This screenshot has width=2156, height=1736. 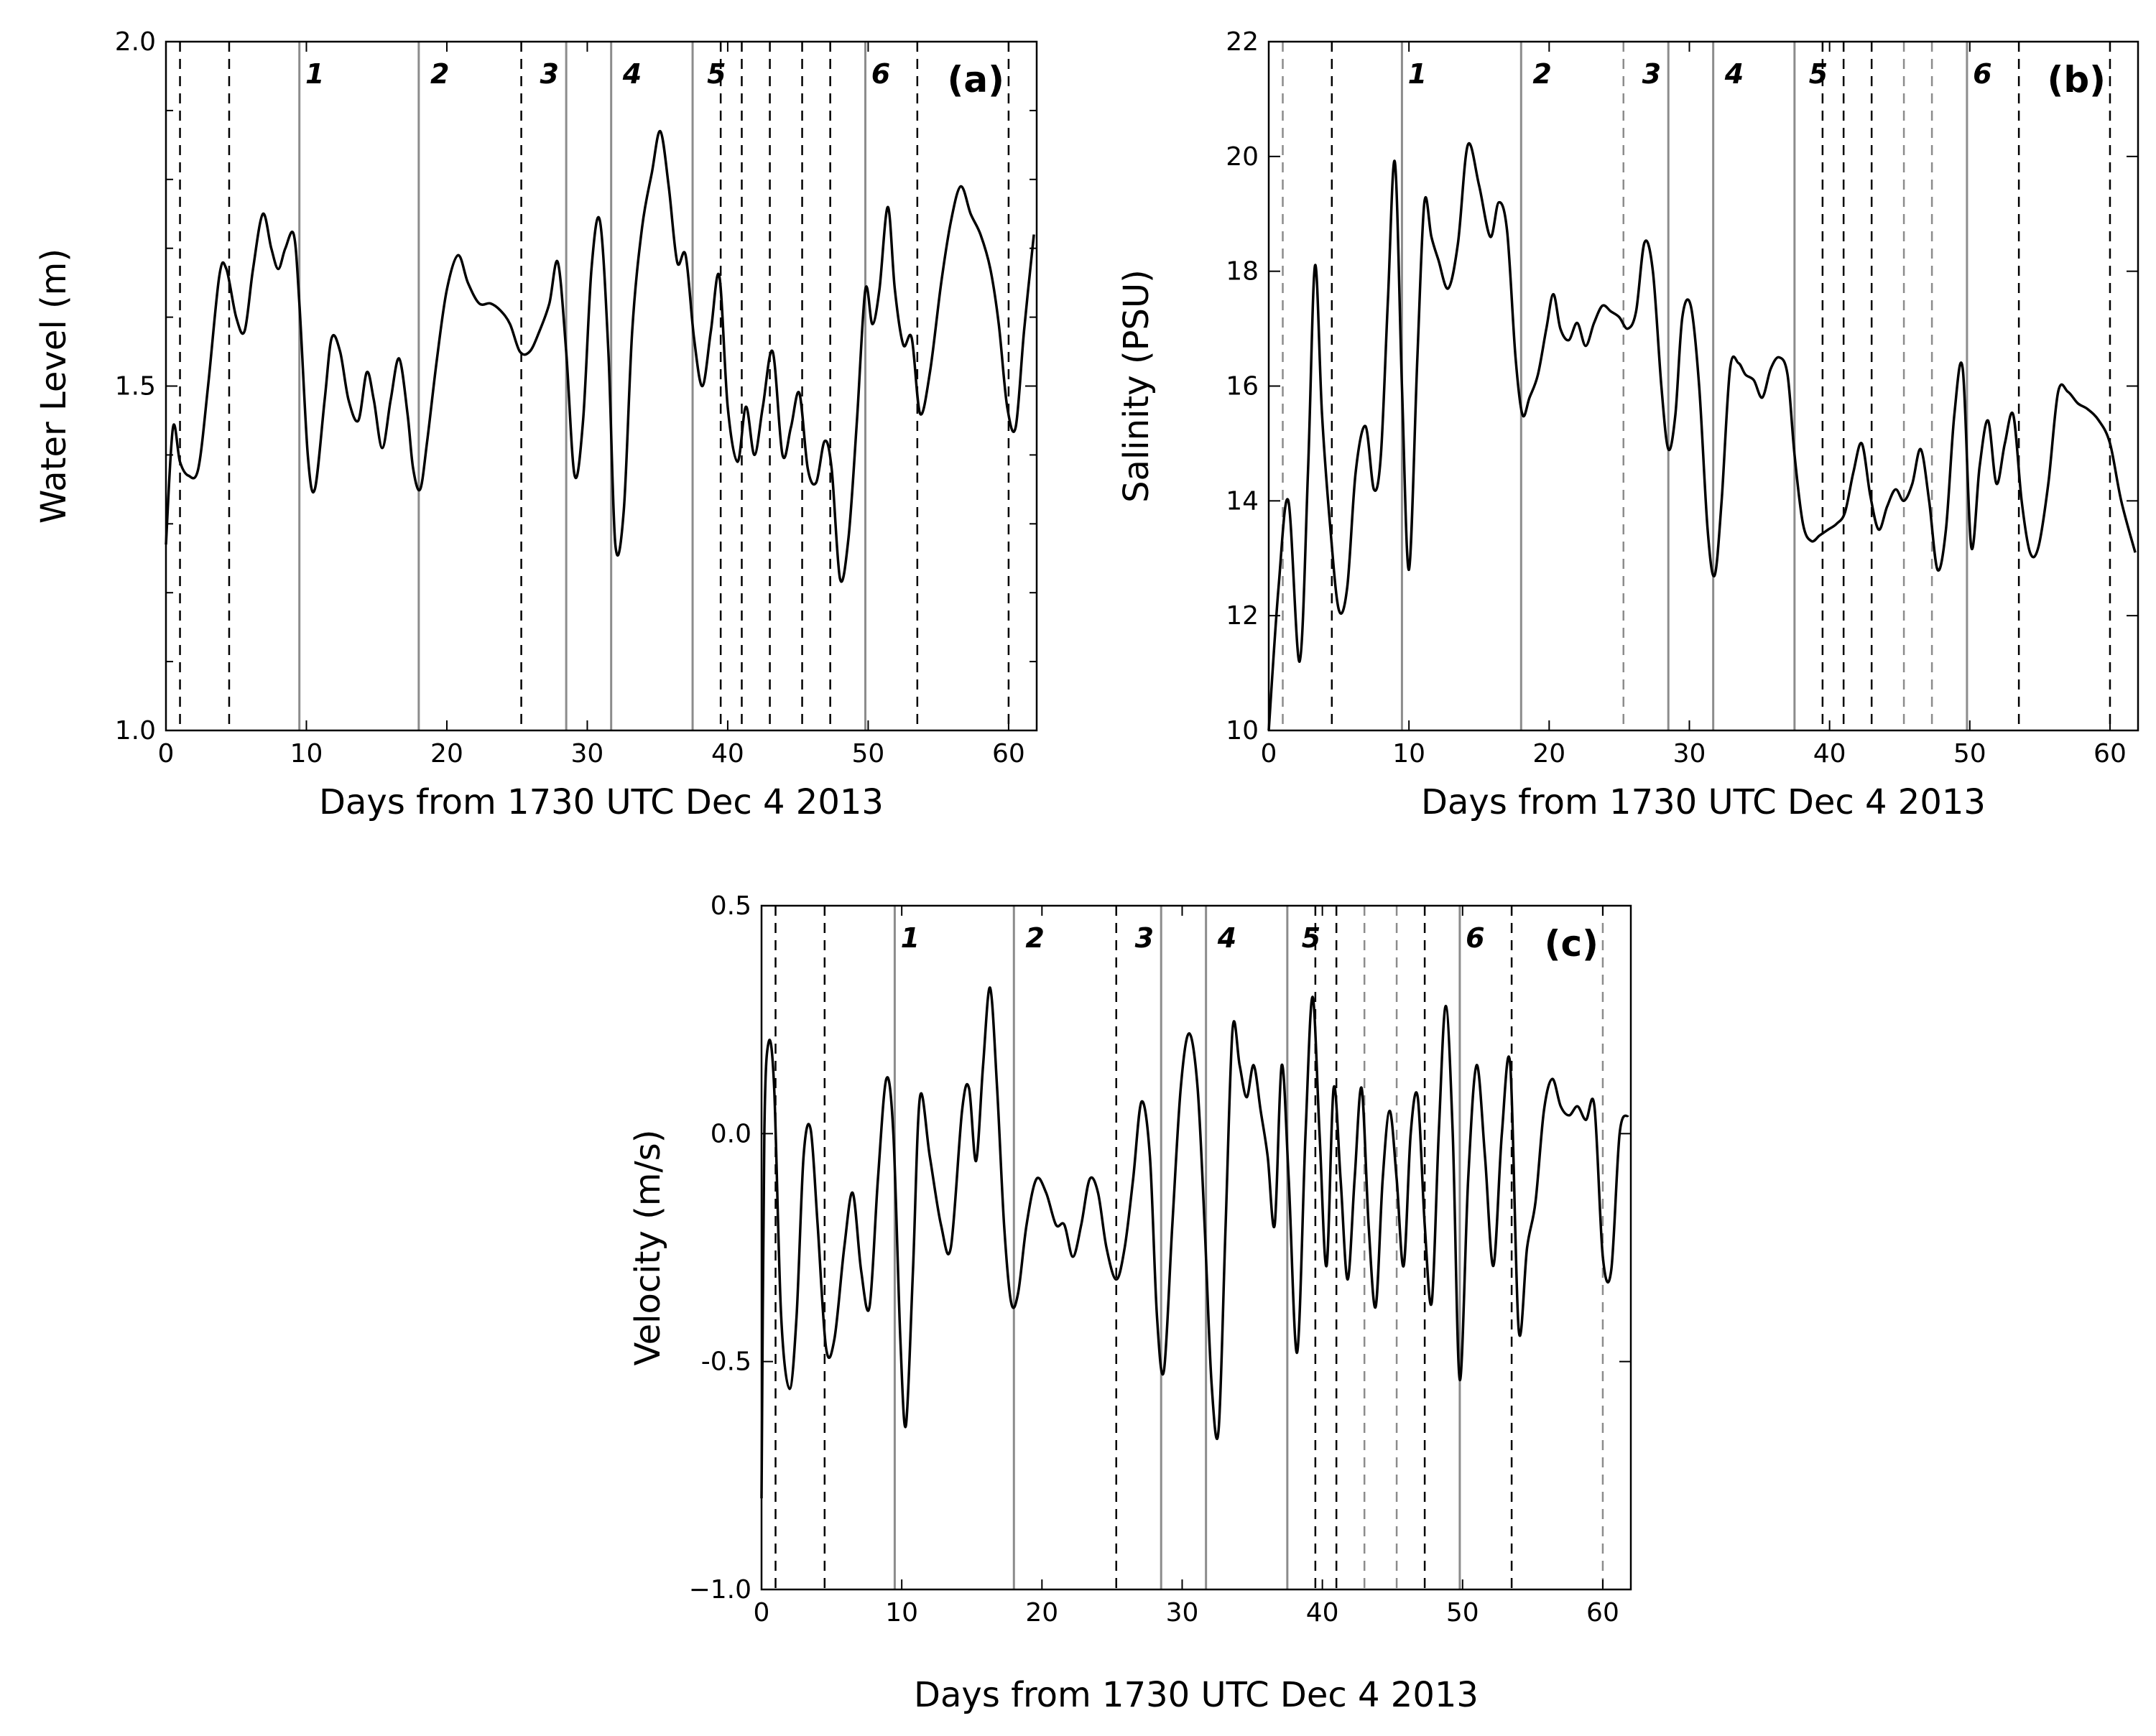 What do you see at coordinates (2077, 80) in the screenshot?
I see `panel-label: (b)` at bounding box center [2077, 80].